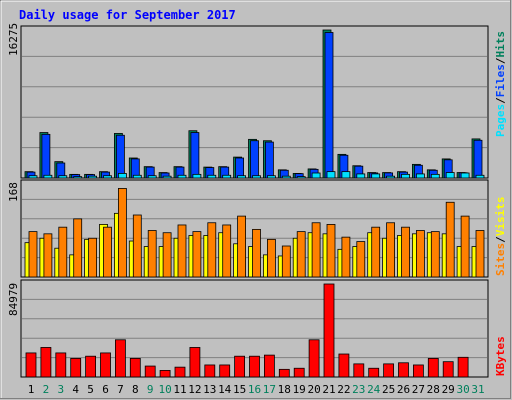  Describe the element at coordinates (433, 389) in the screenshot. I see `day-label: 28` at that location.